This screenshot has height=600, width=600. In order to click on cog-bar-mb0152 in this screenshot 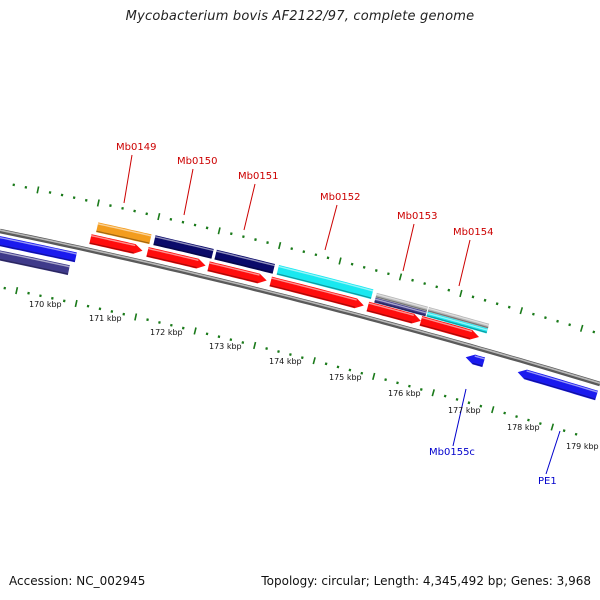, I will do `click(325, 282)`.